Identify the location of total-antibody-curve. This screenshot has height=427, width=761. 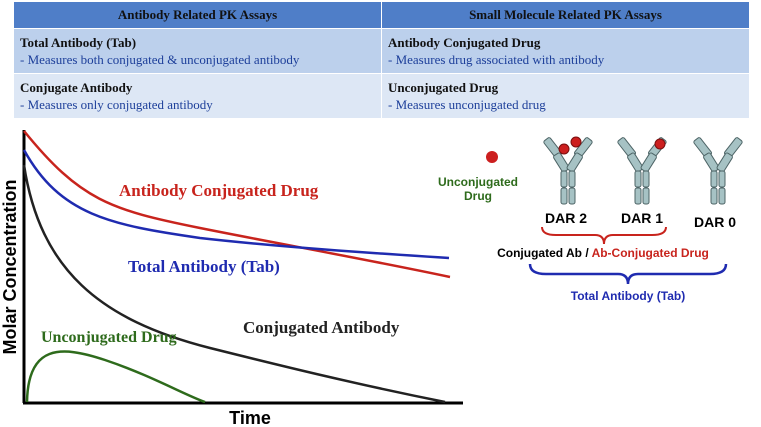
(236, 204).